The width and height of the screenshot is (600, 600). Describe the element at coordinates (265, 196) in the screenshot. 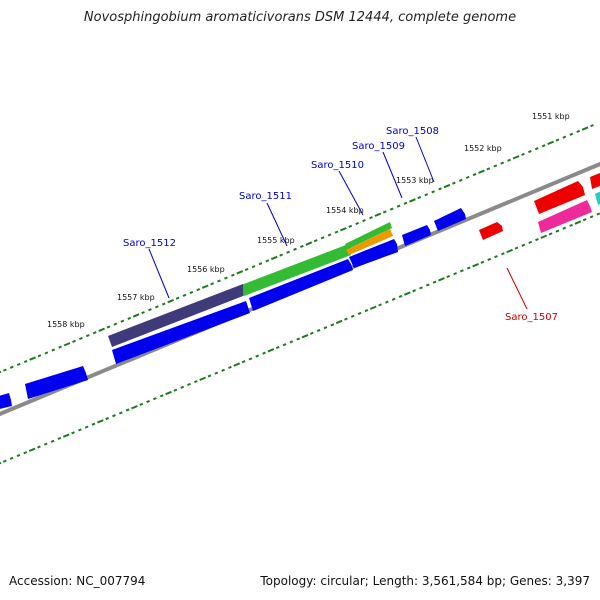

I see `gene-label-saro-1511: Saro_1511` at that location.